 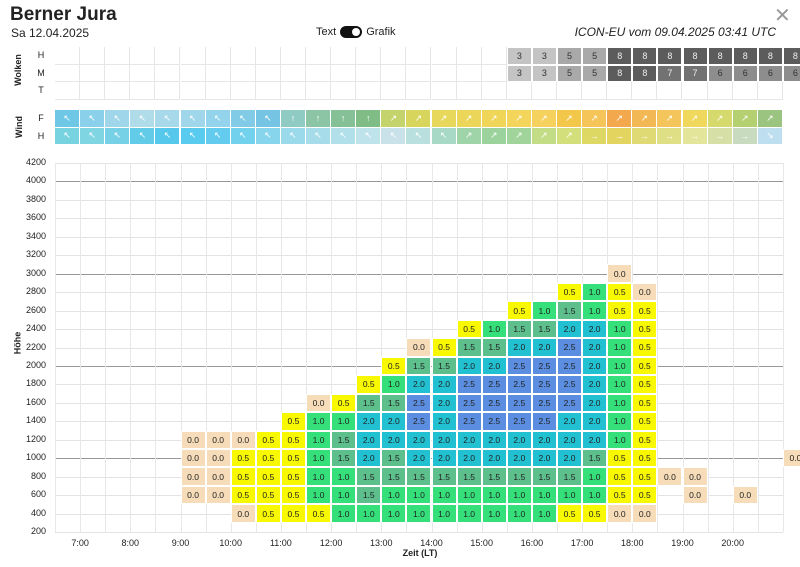 What do you see at coordinates (218, 476) in the screenshot?
I see `thermal-cell: 0.0` at bounding box center [218, 476].